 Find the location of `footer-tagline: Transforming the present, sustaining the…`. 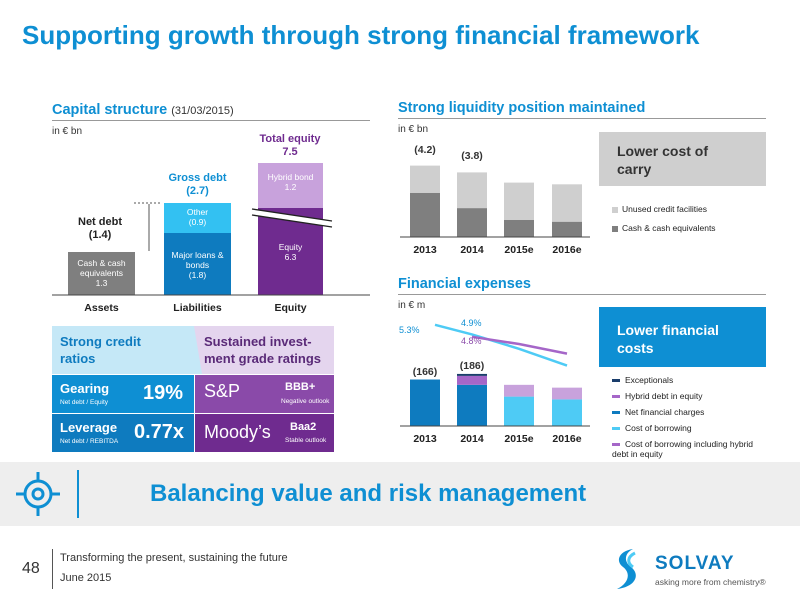

footer-tagline: Transforming the present, sustaining the… is located at coordinates (174, 558).